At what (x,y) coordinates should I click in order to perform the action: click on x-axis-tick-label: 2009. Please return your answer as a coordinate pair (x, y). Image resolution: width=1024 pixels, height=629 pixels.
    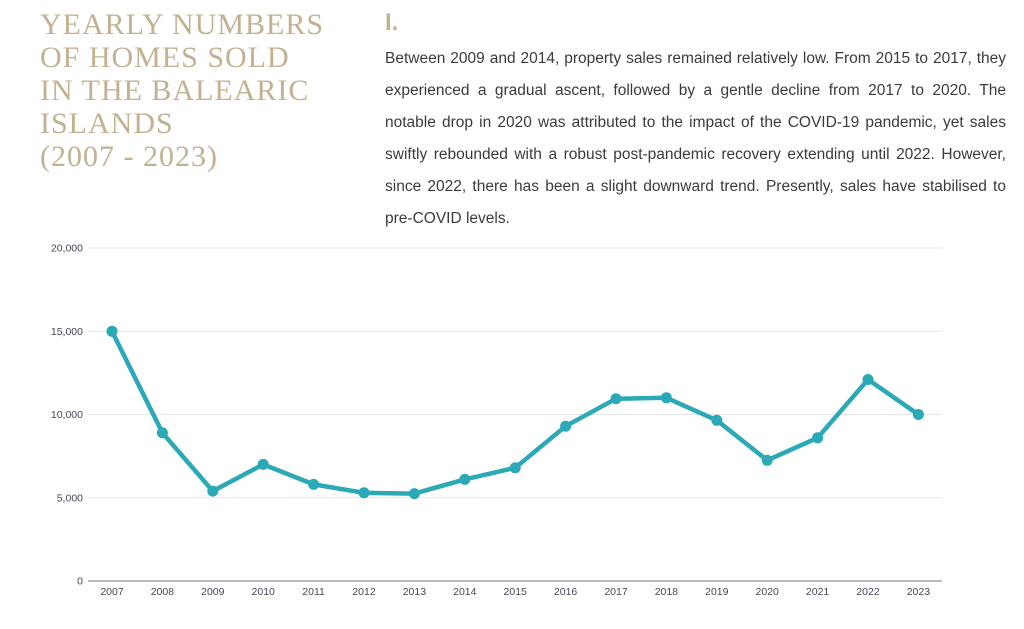
    Looking at the image, I should click on (213, 592).